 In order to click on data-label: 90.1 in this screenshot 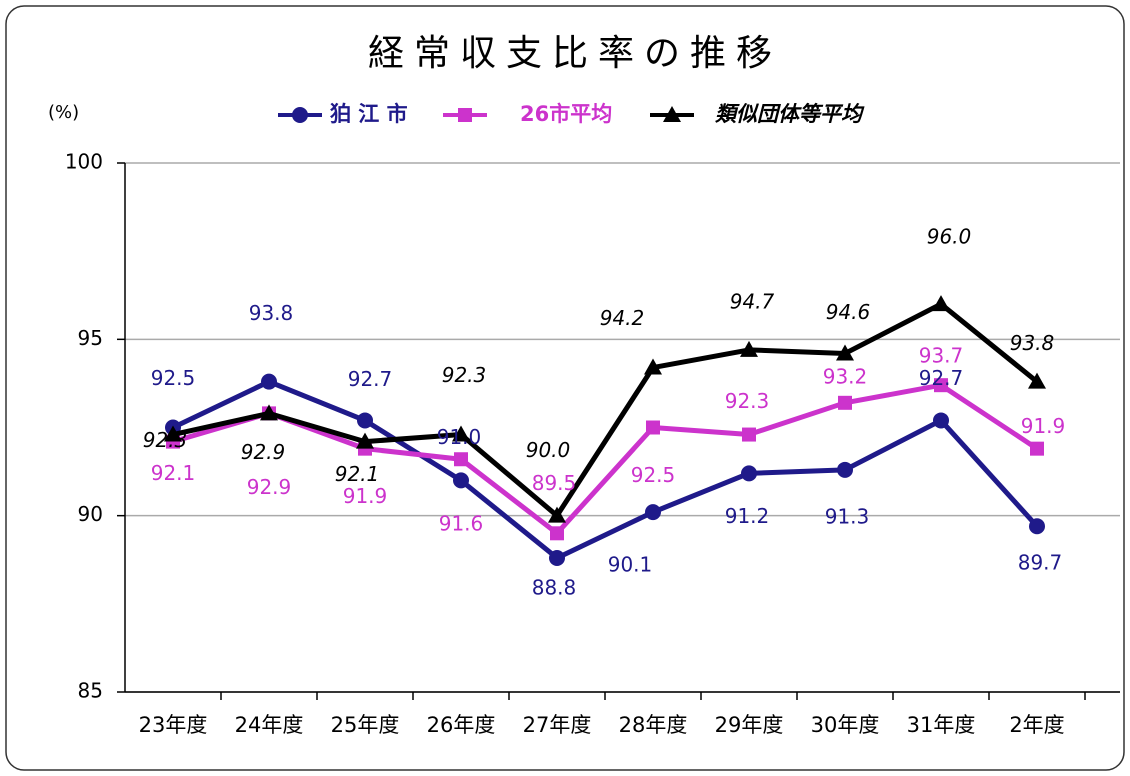, I will do `click(630, 565)`.